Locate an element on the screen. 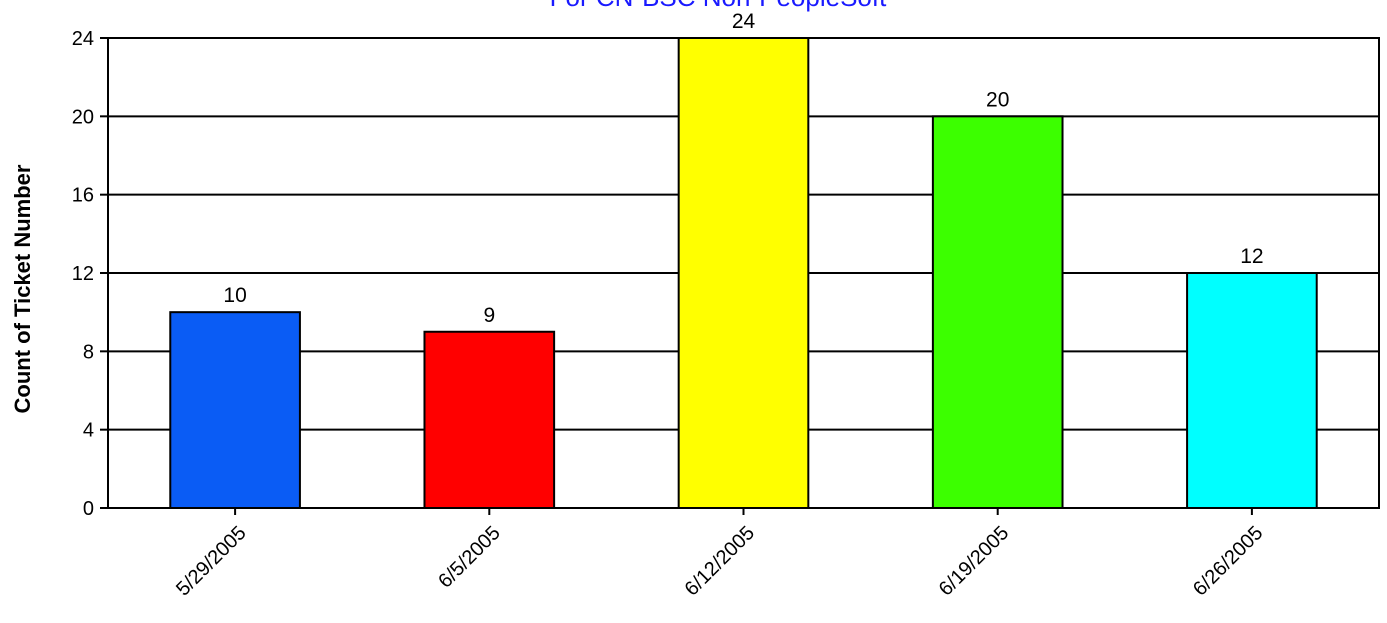 The image size is (1387, 623). y-tick-label: 8 is located at coordinates (88, 352).